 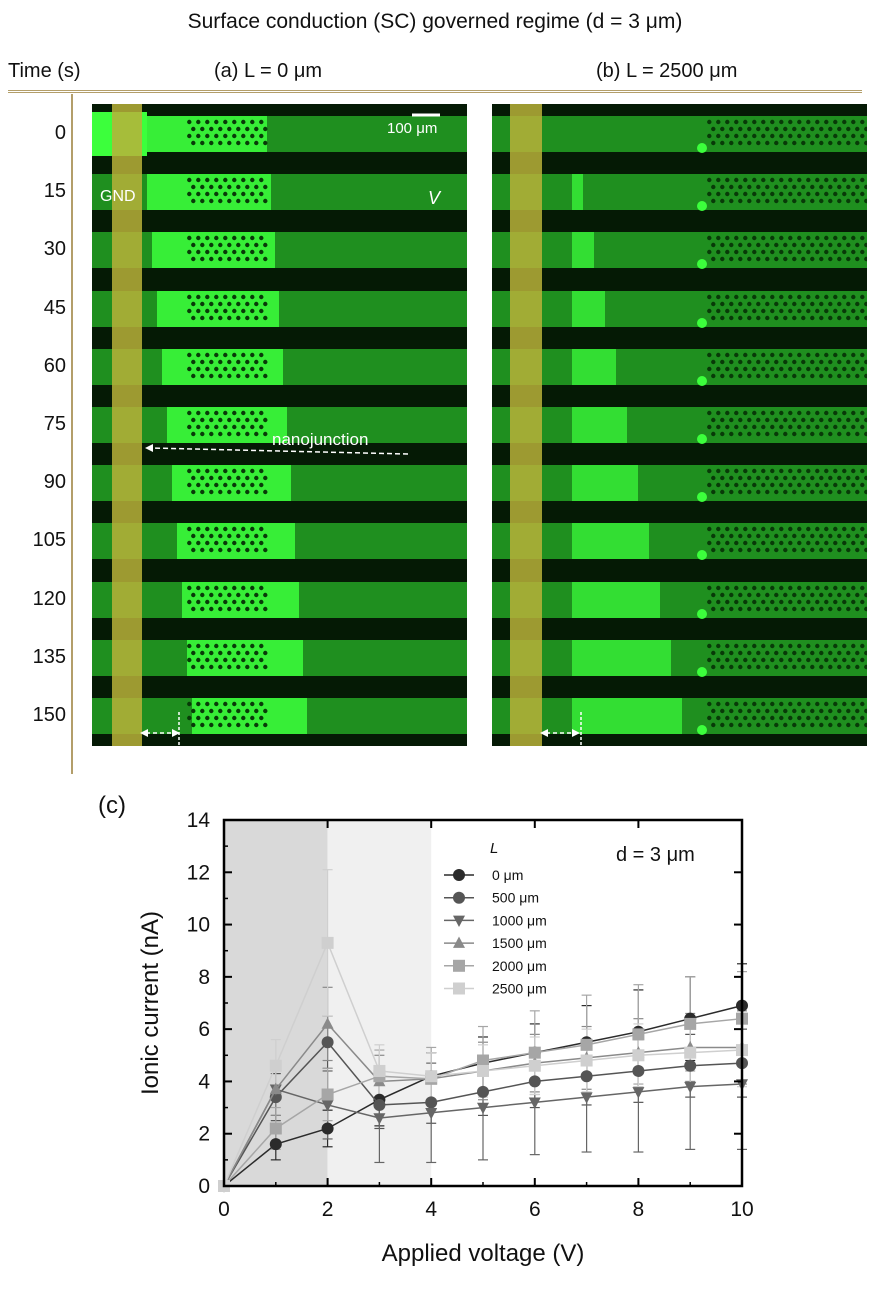 What do you see at coordinates (54, 249) in the screenshot?
I see `time-label: 30` at bounding box center [54, 249].